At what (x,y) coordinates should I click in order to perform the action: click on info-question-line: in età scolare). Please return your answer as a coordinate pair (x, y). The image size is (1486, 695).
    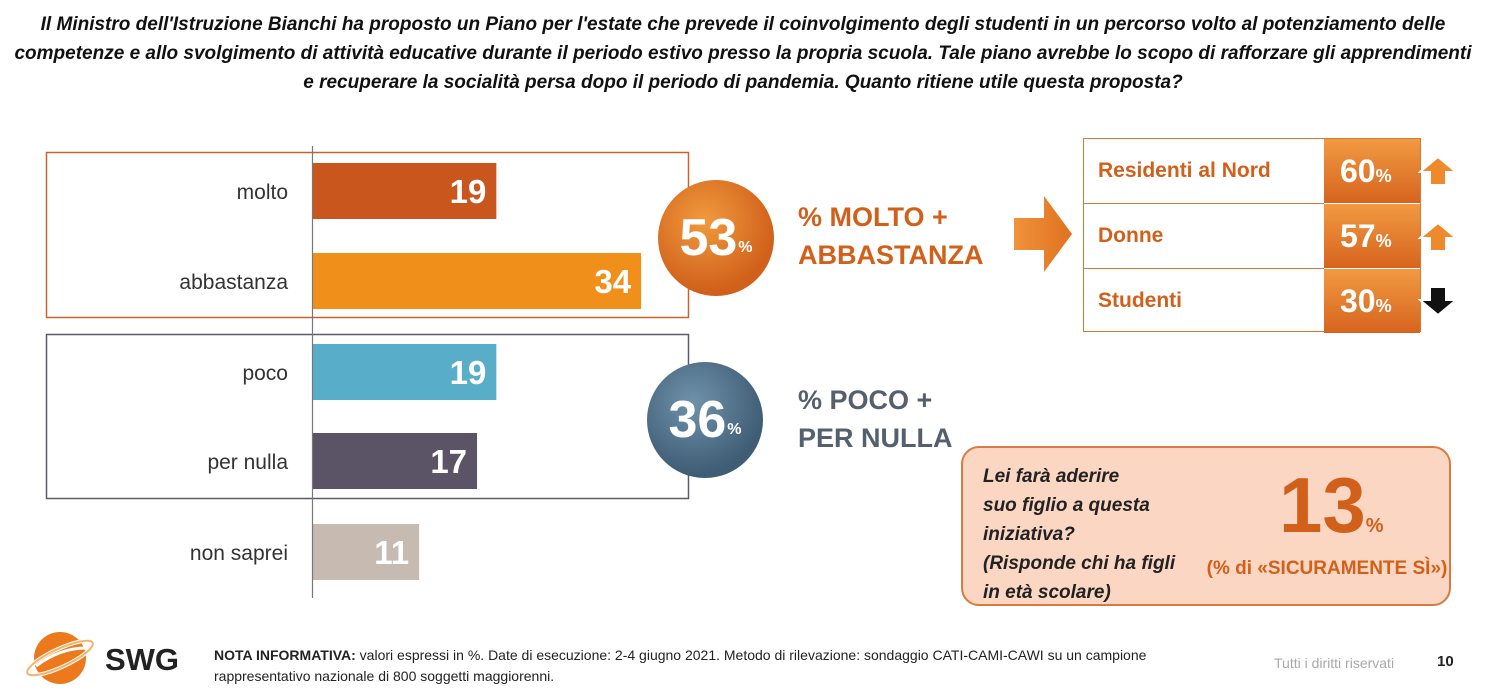
    Looking at the image, I should click on (1047, 592).